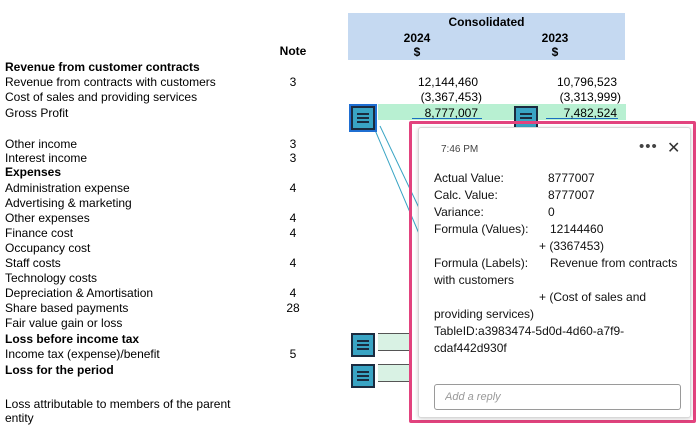  I want to click on row-note-interest-income: 3, so click(293, 158).